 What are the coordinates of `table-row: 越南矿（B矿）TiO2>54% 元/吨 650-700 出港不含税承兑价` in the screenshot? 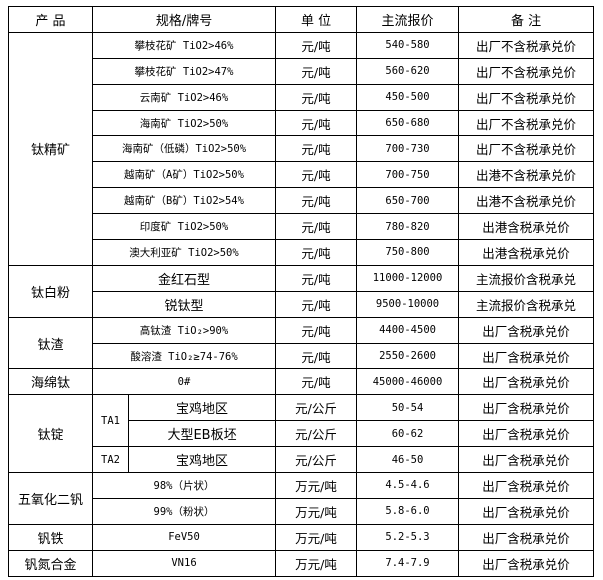 It's located at (302, 201).